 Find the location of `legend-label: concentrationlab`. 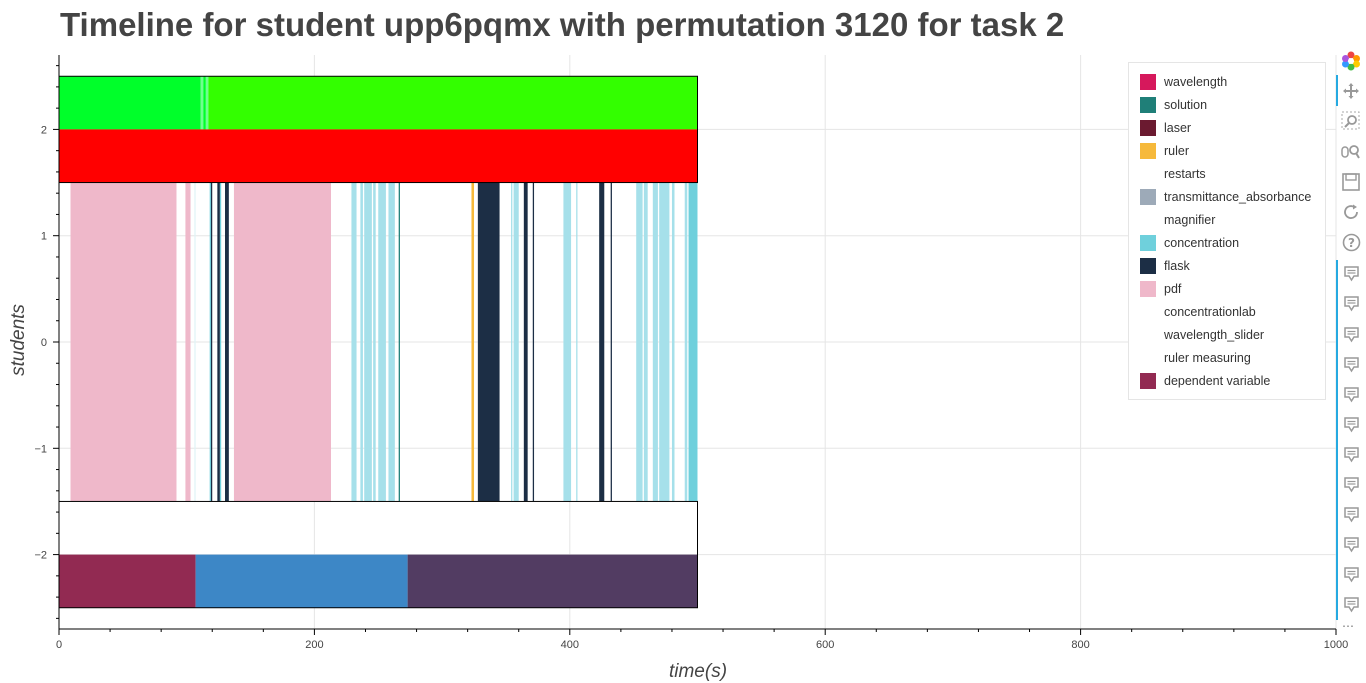

legend-label: concentrationlab is located at coordinates (1210, 311).